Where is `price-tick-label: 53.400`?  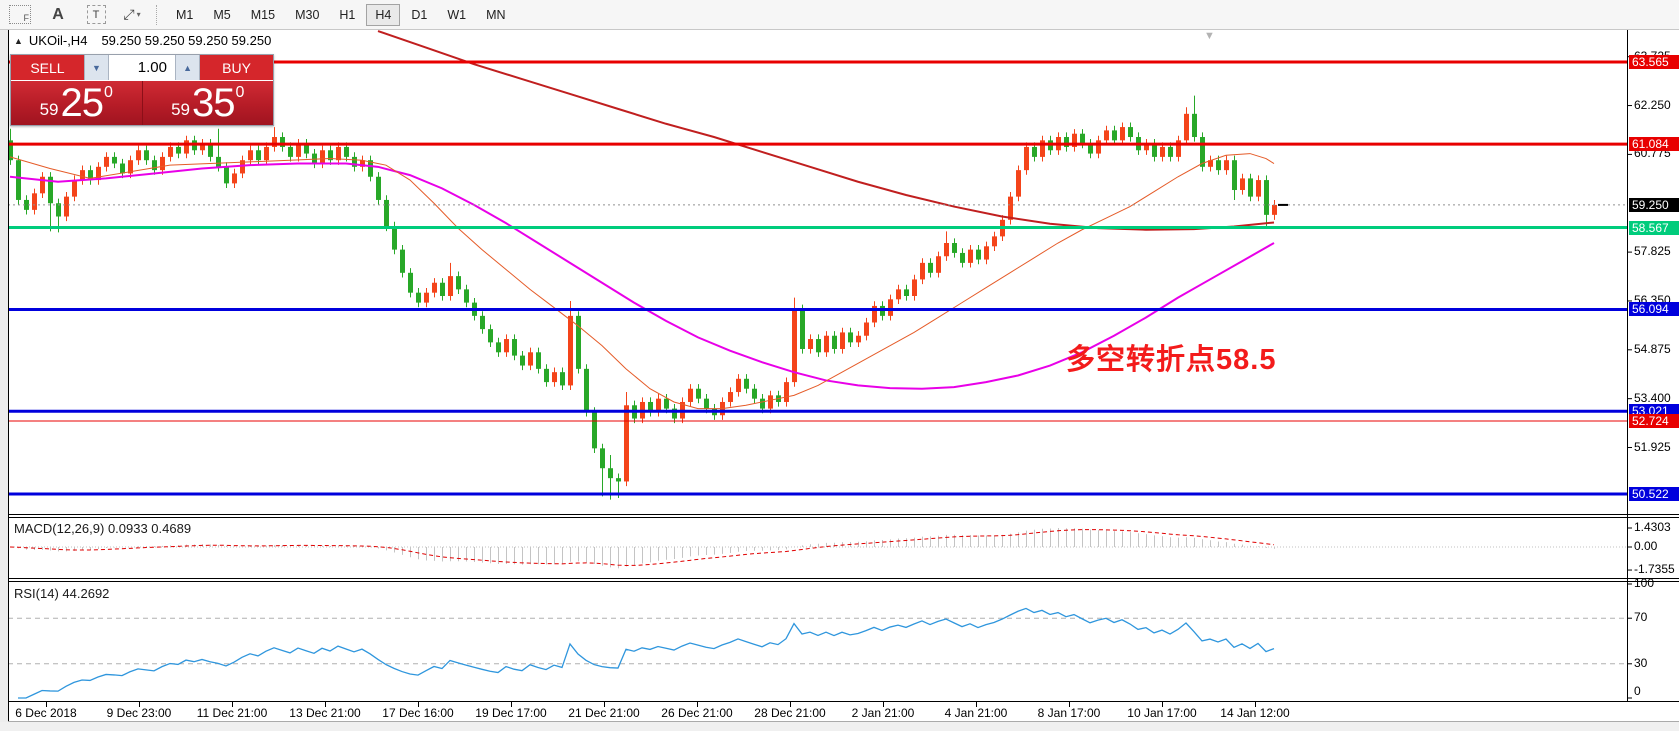
price-tick-label: 53.400 is located at coordinates (1652, 397).